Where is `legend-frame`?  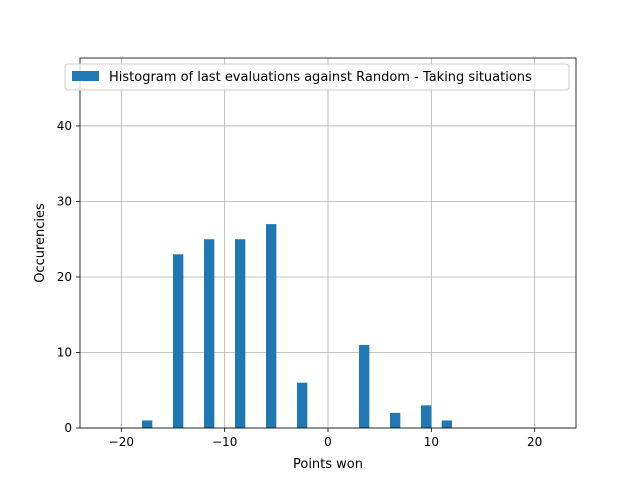 legend-frame is located at coordinates (317, 77).